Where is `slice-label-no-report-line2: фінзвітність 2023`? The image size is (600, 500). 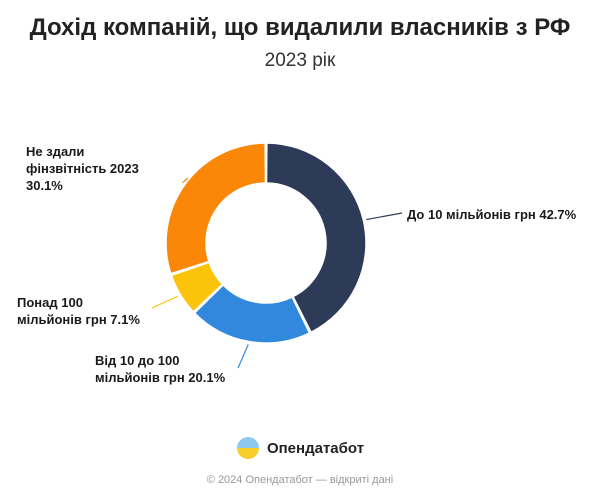 slice-label-no-report-line2: фінзвітність 2023 is located at coordinates (82, 168).